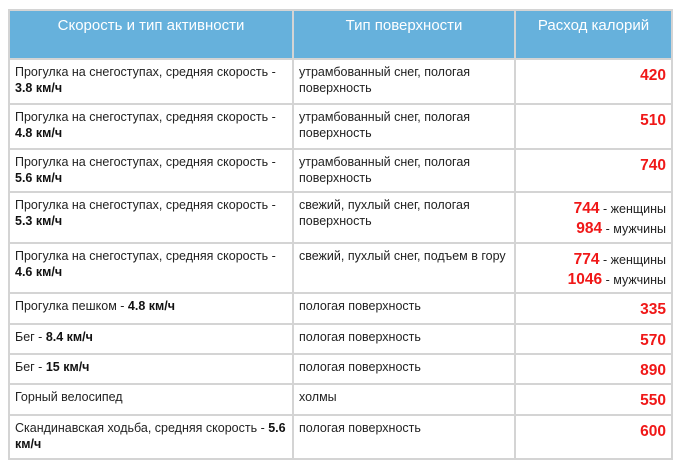 This screenshot has width=680, height=470. I want to click on calories-cell: 335, so click(593, 308).